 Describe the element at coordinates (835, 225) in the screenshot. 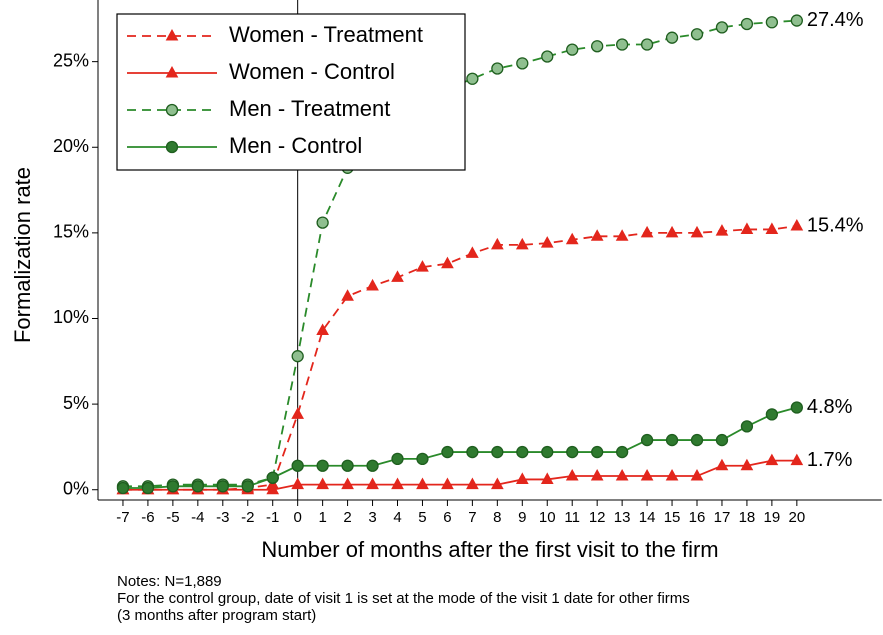

I see `end-label: 15.4%` at that location.